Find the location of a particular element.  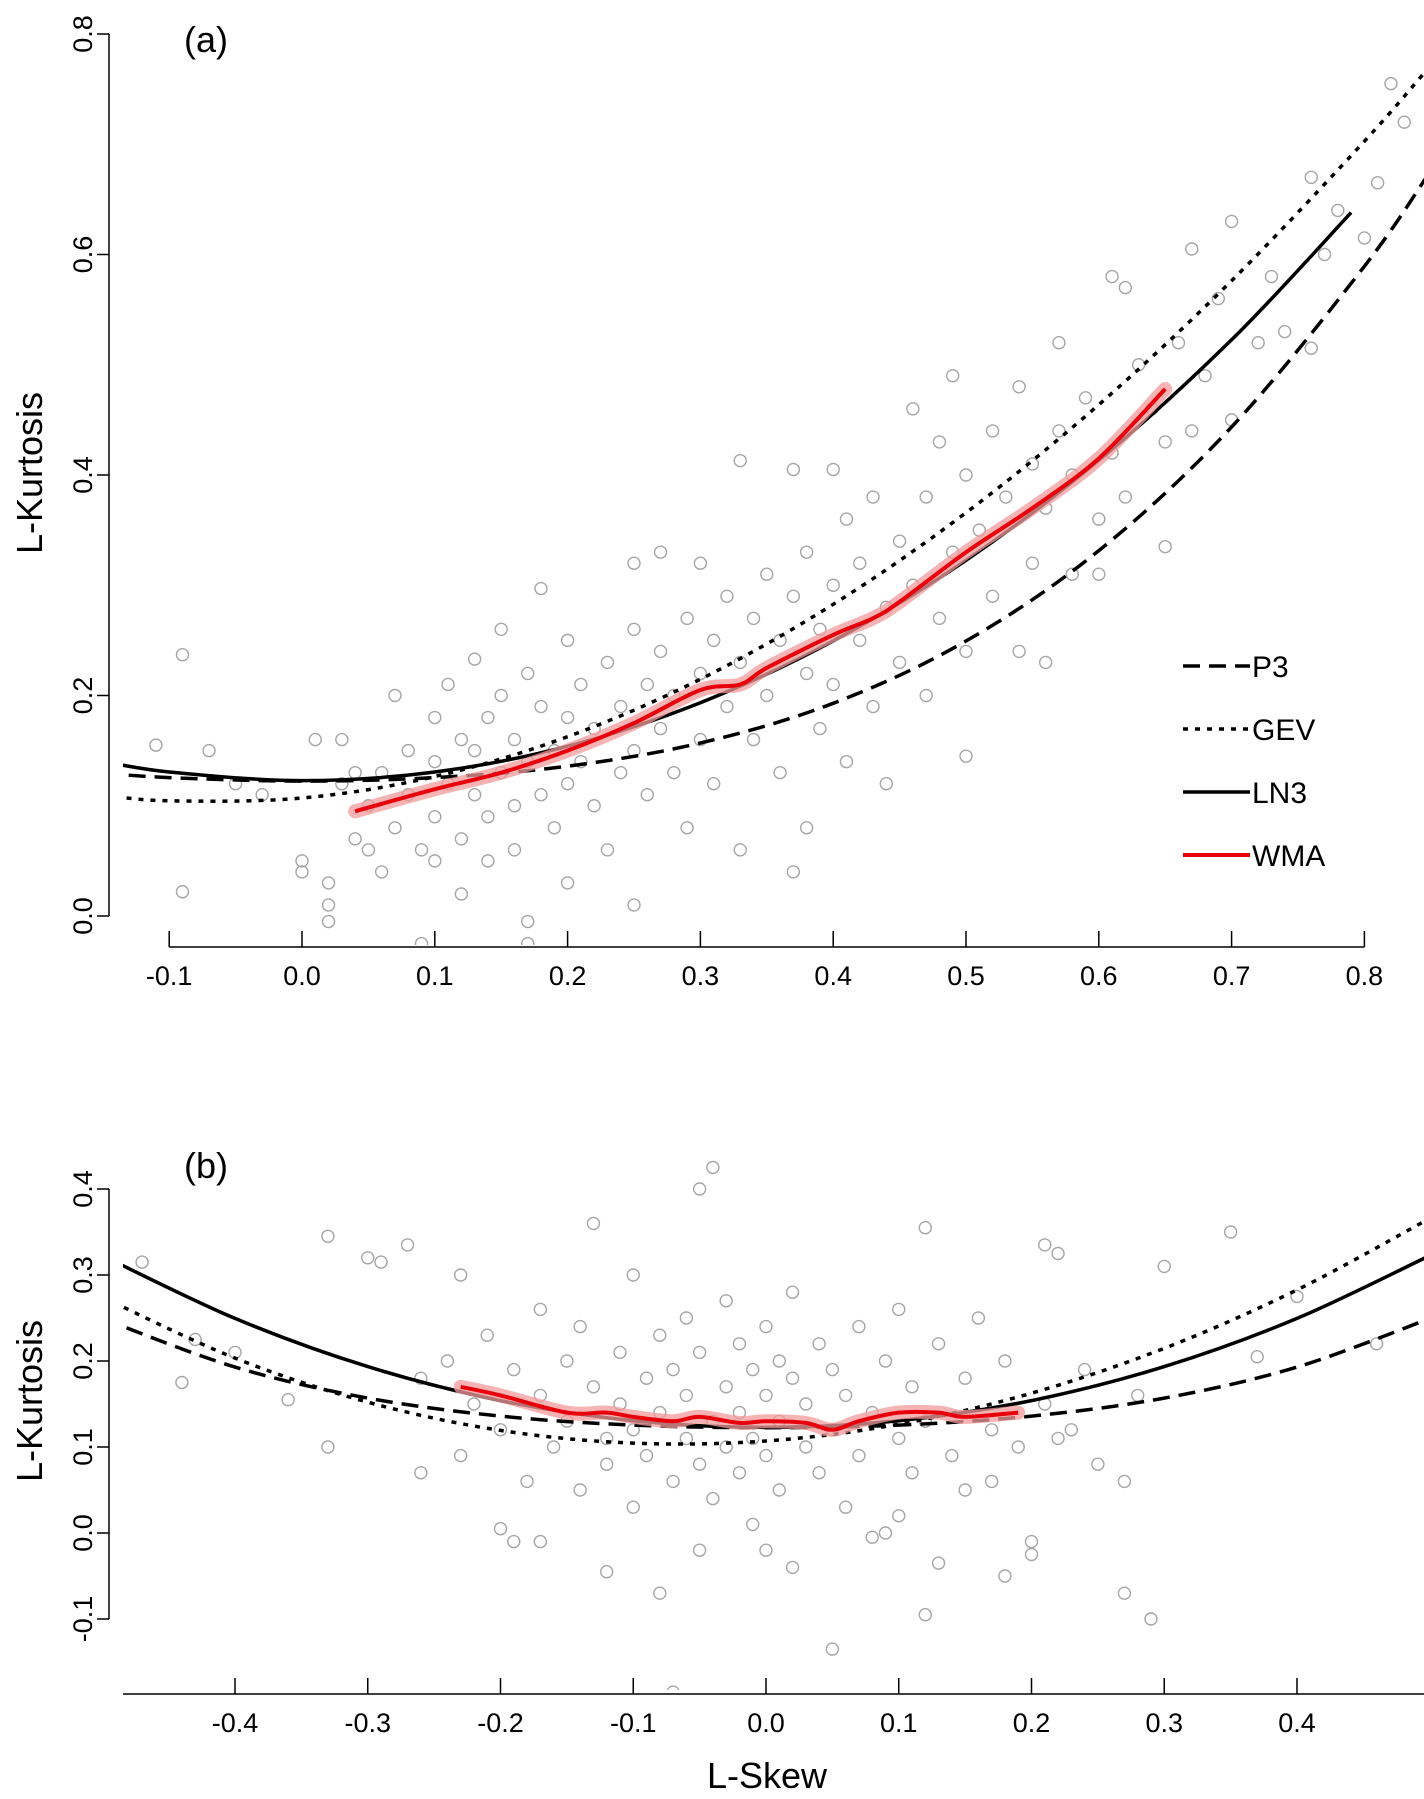

series-line-gev is located at coordinates (773, 1332).